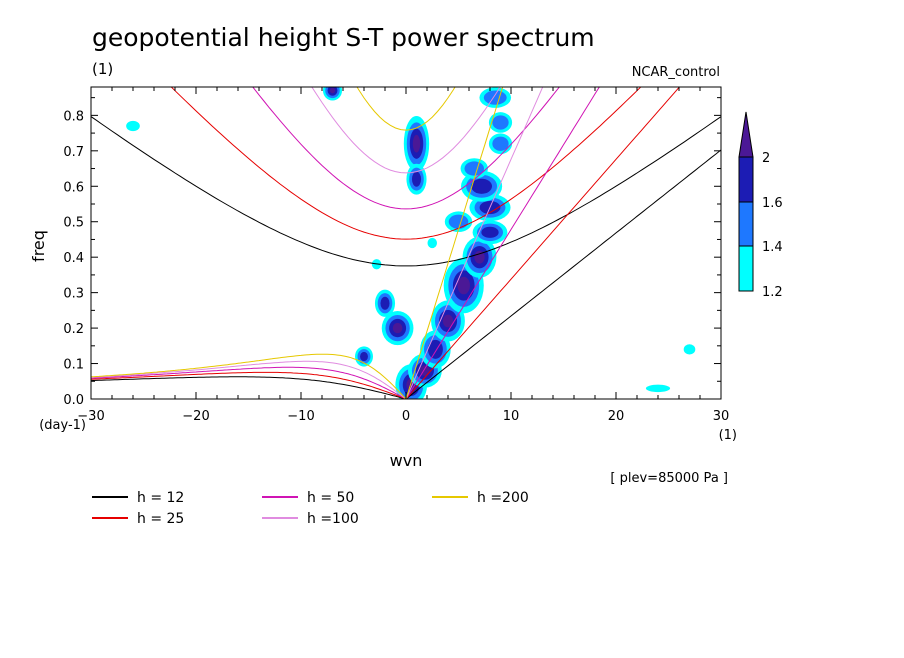 The width and height of the screenshot is (904, 658). What do you see at coordinates (195, 416) in the screenshot?
I see `x-tick-label: −20` at bounding box center [195, 416].